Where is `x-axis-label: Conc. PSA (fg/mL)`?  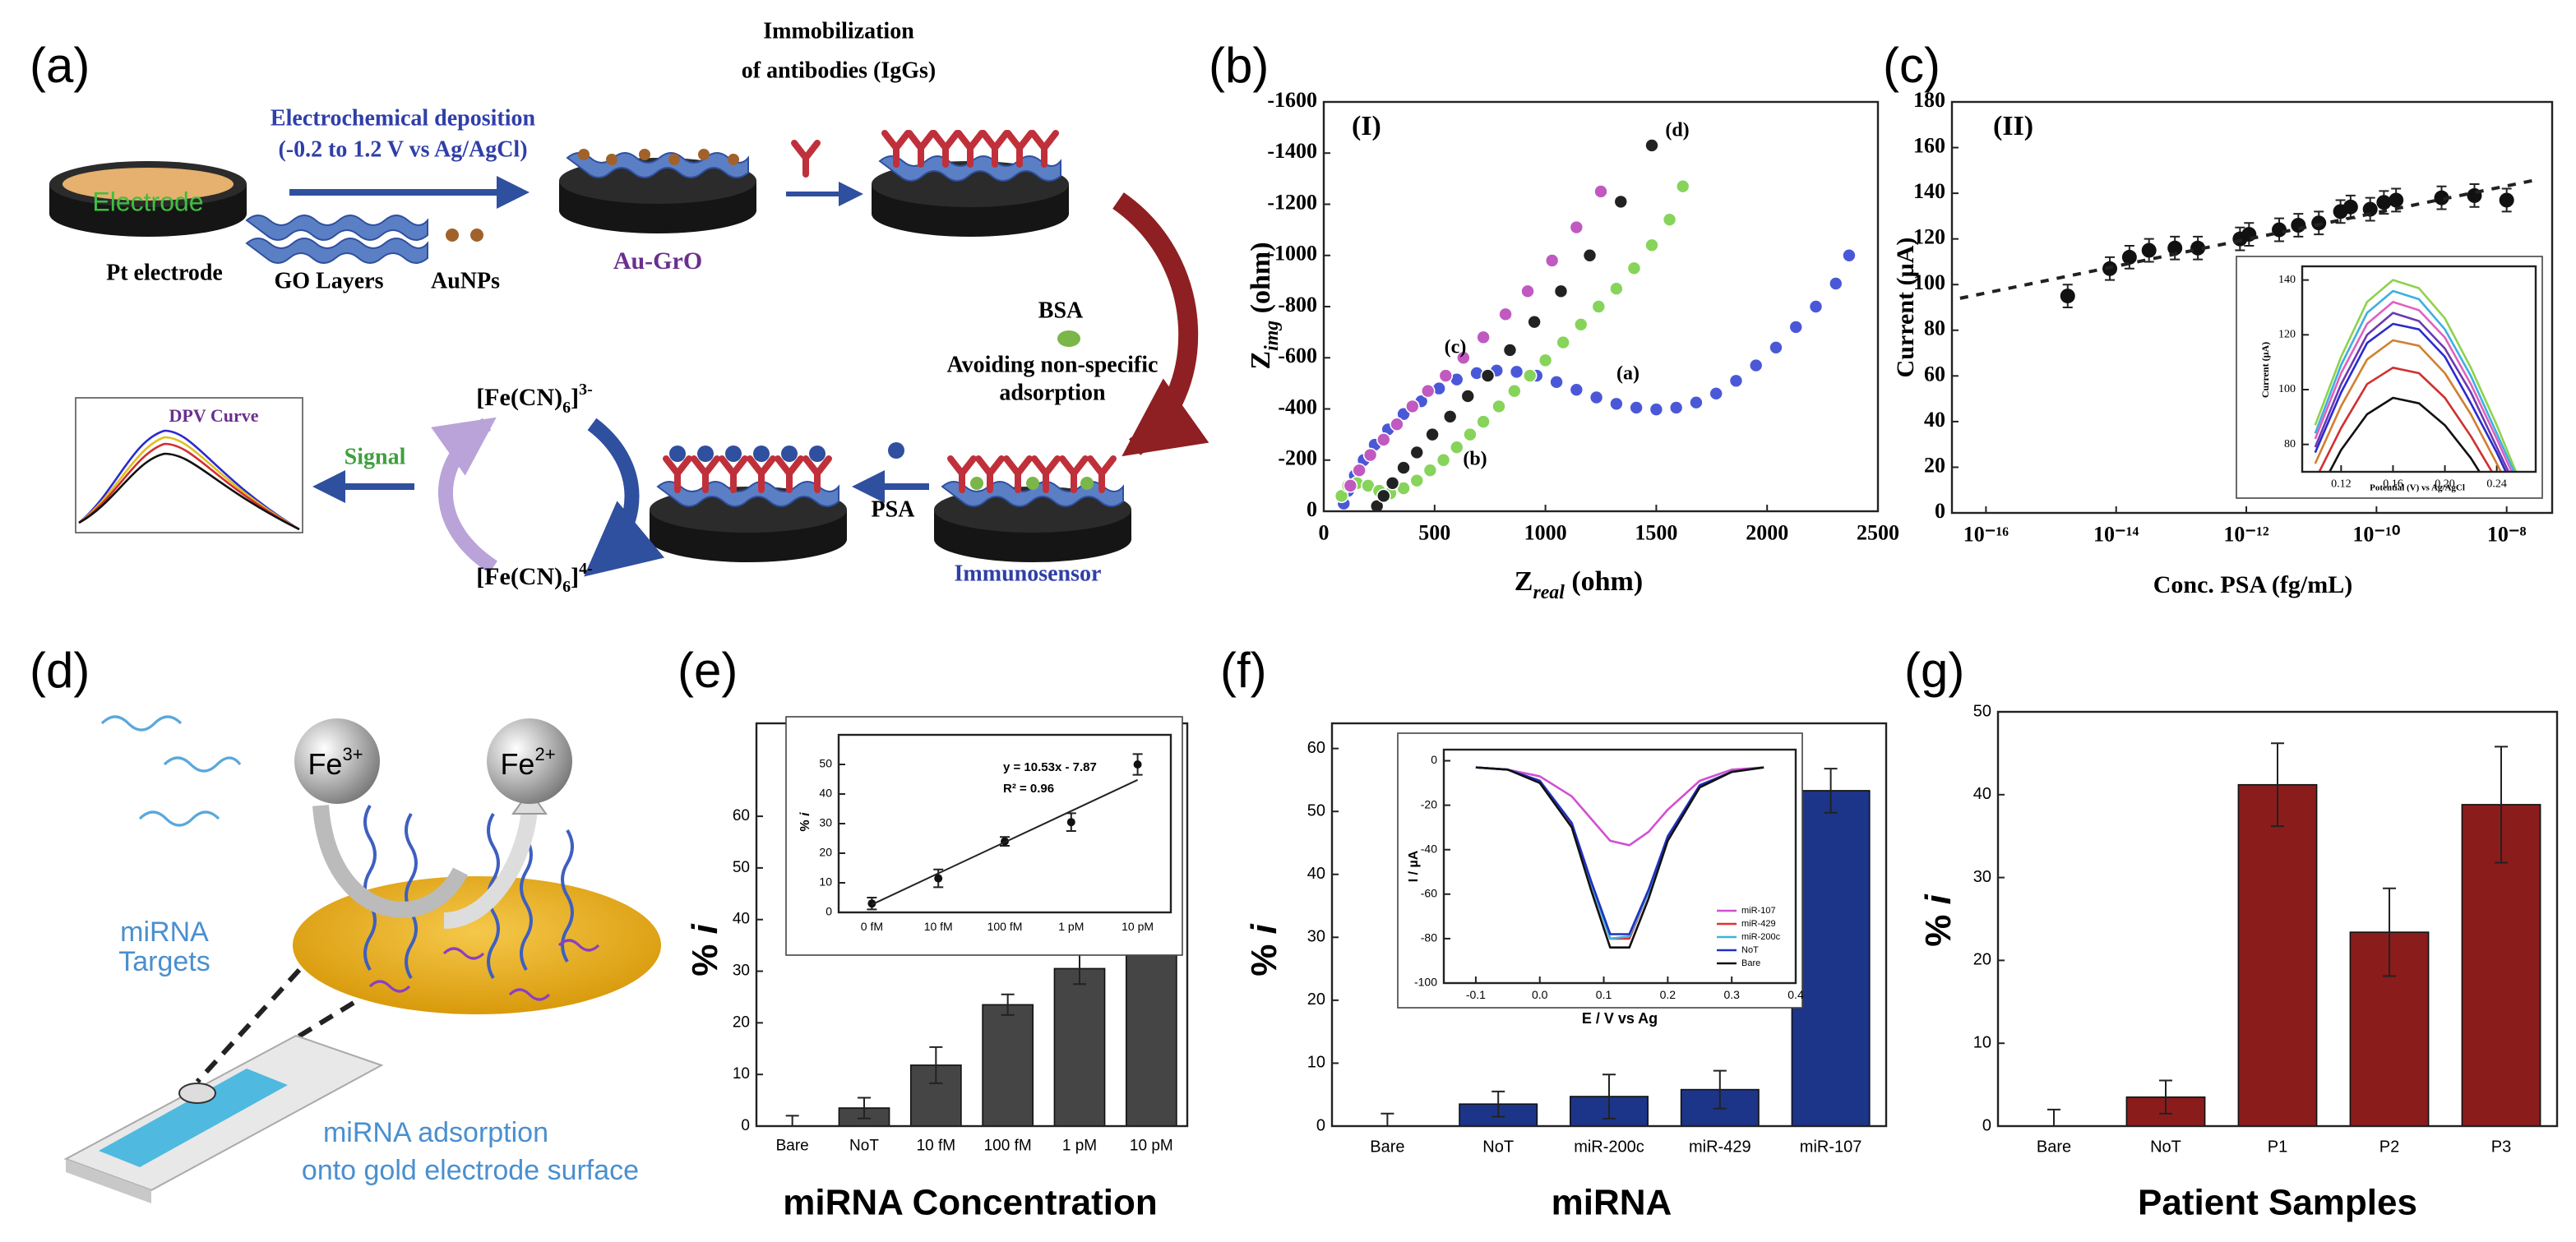
x-axis-label: Conc. PSA (fg/mL) is located at coordinates (2253, 585).